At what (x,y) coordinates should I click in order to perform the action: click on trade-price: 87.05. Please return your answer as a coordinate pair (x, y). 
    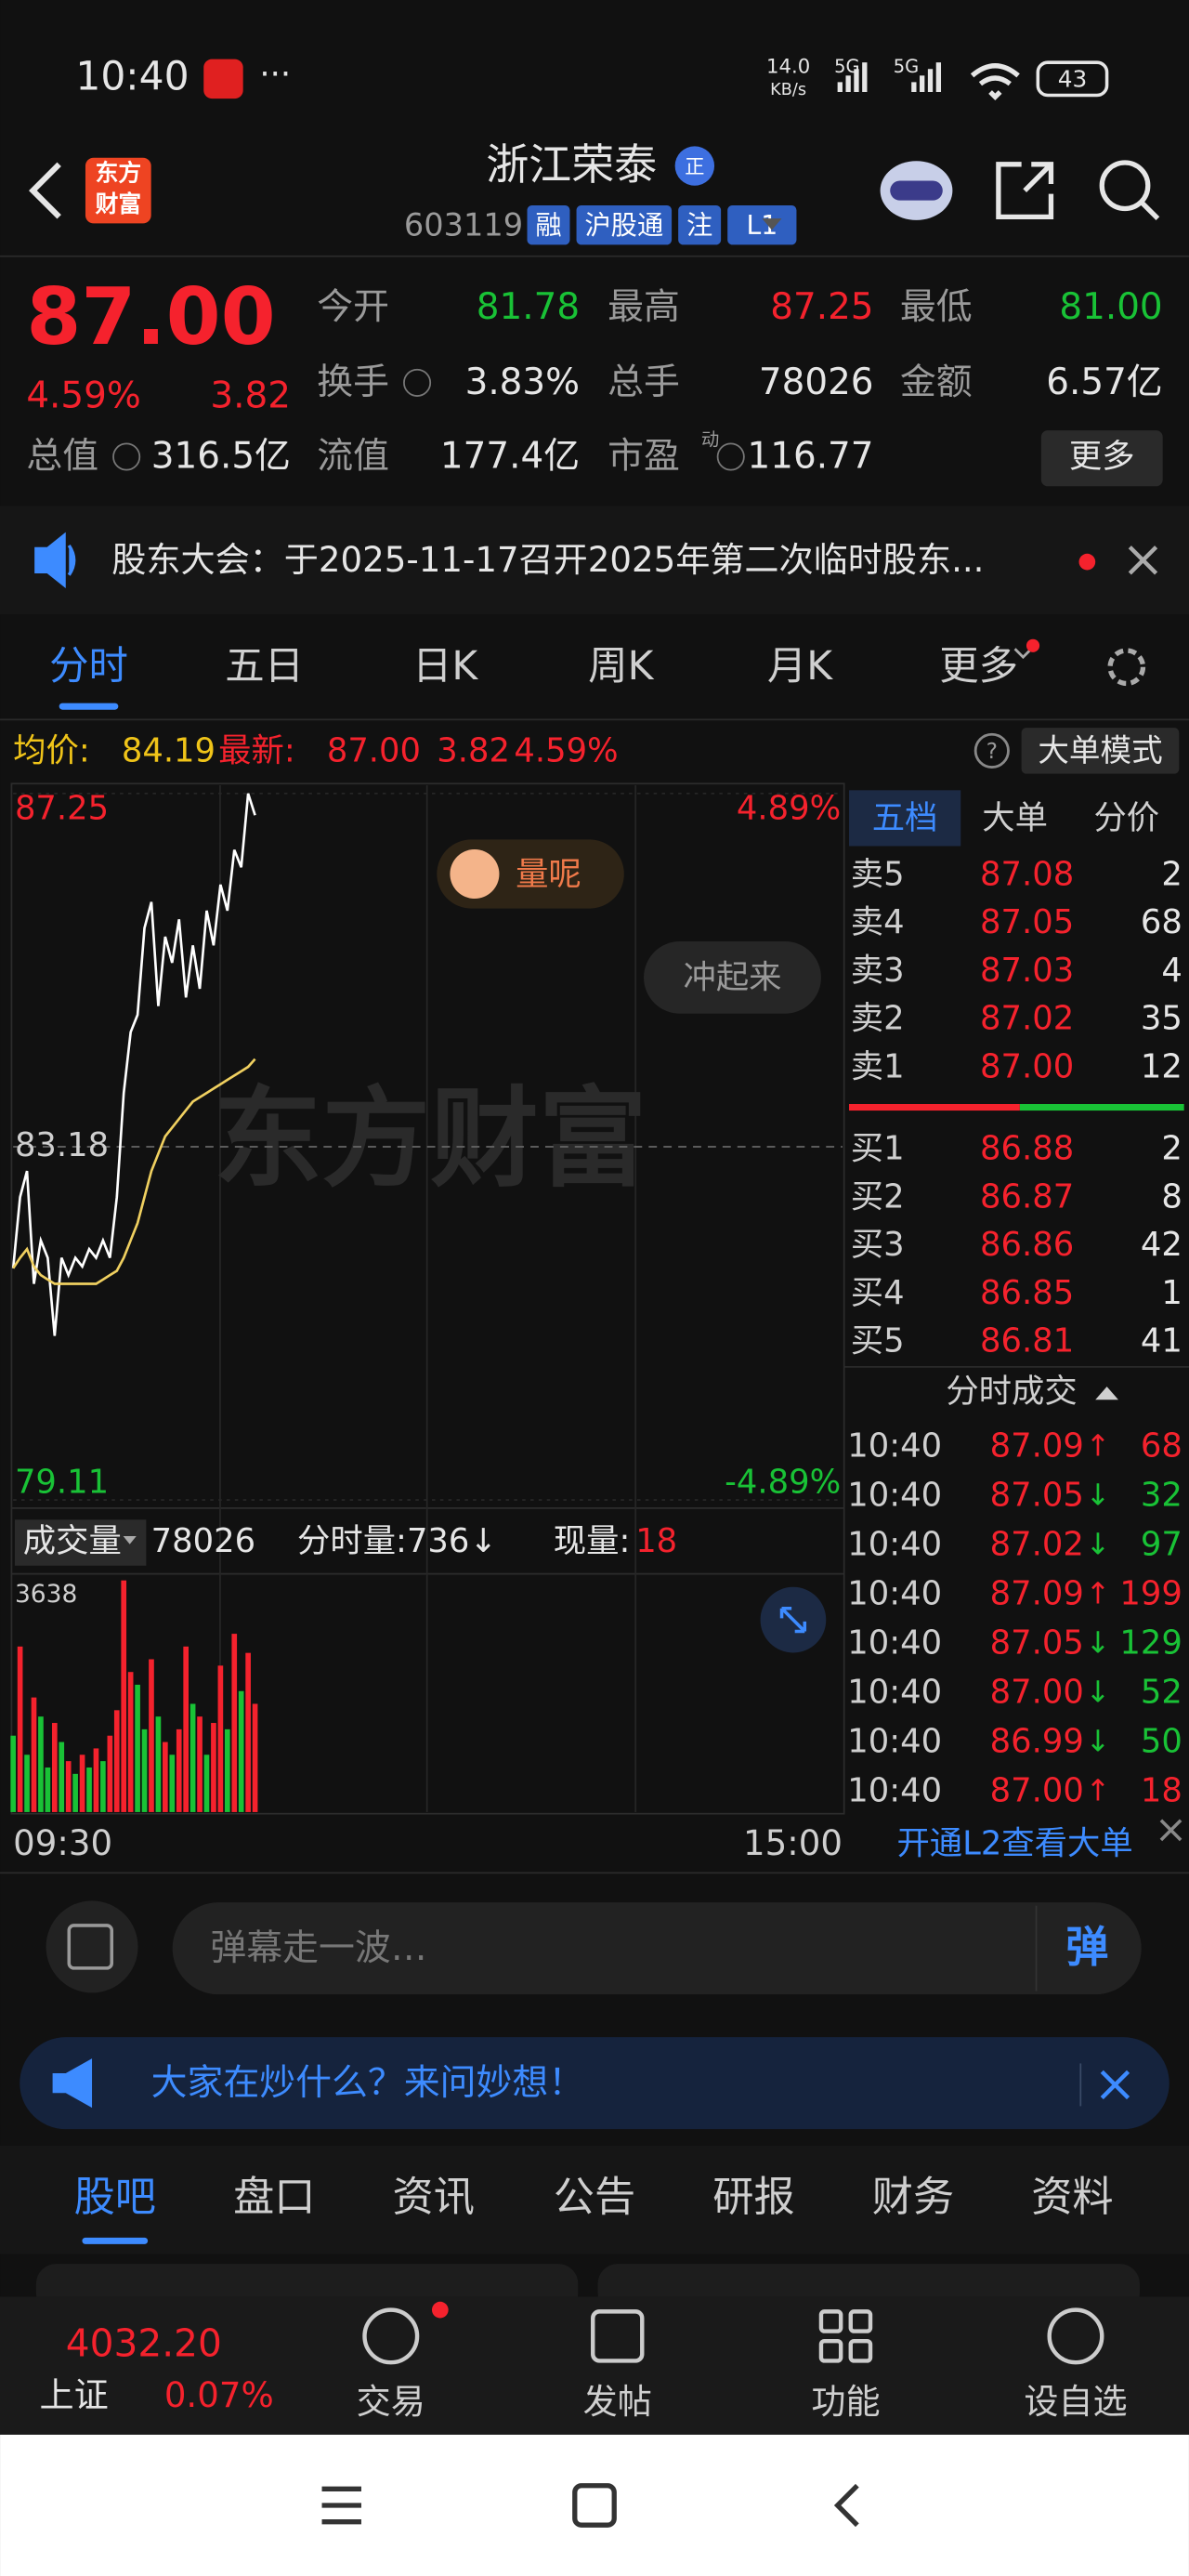
    Looking at the image, I should click on (1037, 1496).